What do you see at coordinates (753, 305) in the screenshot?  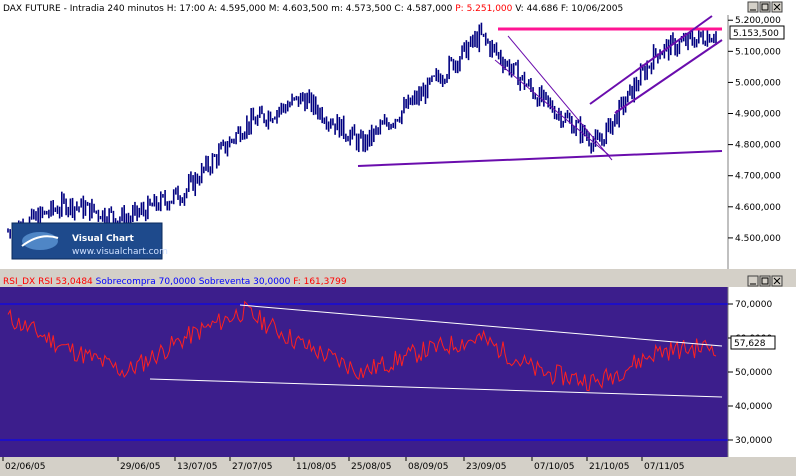 I see `rsi-y-tick-label: 70,0000` at bounding box center [753, 305].